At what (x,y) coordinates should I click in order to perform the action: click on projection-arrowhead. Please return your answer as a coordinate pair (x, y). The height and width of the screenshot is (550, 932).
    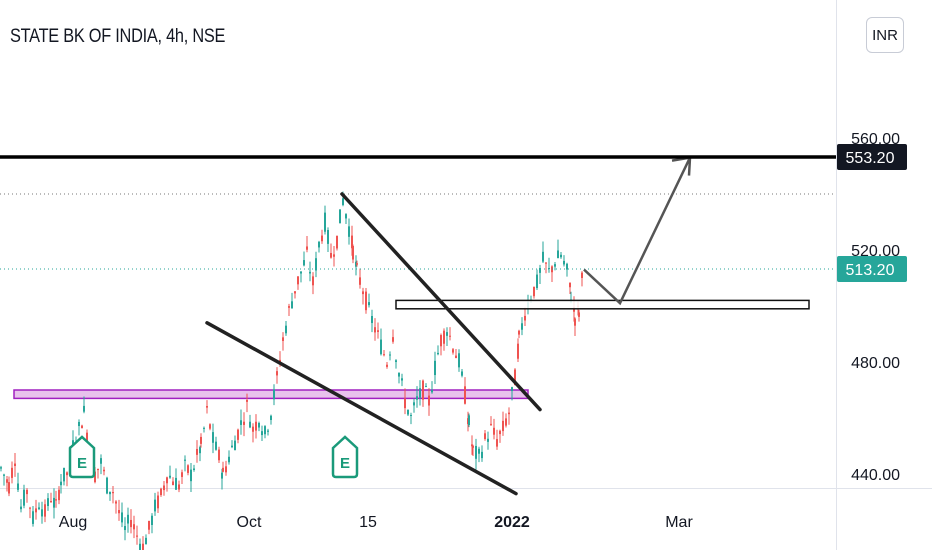
    Looking at the image, I should click on (681, 166).